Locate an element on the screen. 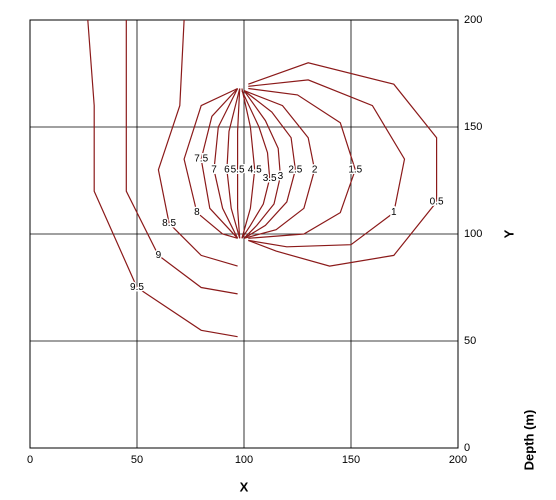  x-axis-title: X is located at coordinates (244, 486).